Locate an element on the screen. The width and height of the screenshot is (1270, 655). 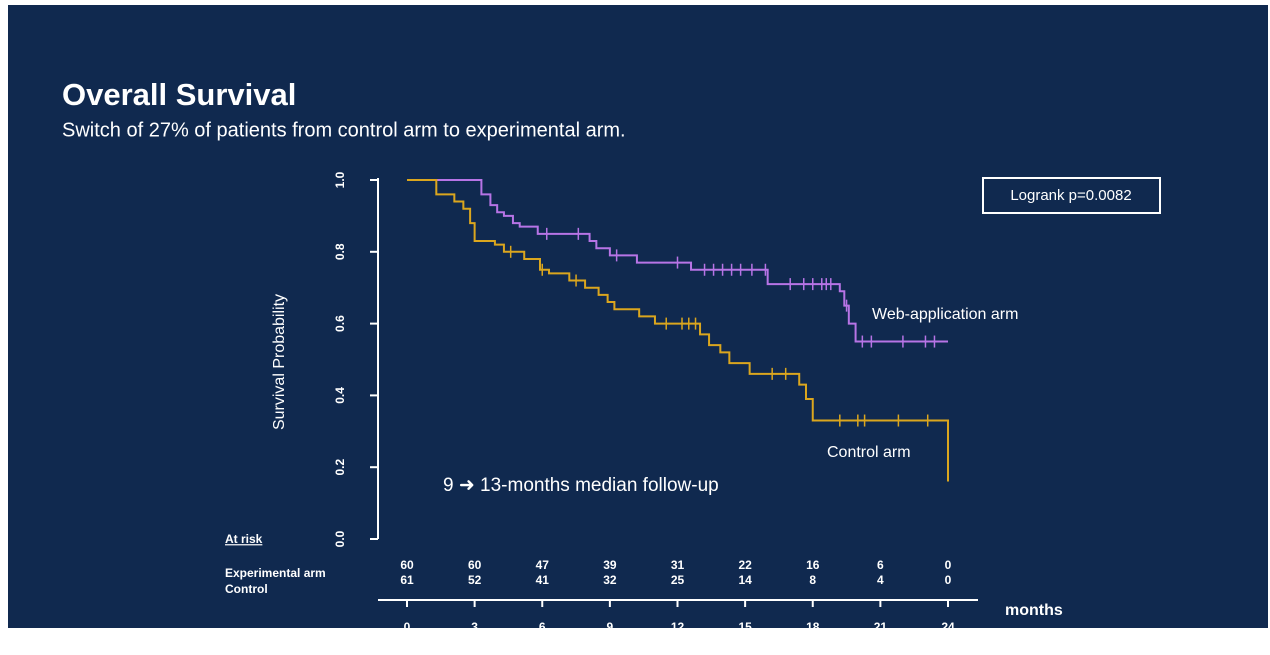
risk-count: 14 is located at coordinates (745, 580).